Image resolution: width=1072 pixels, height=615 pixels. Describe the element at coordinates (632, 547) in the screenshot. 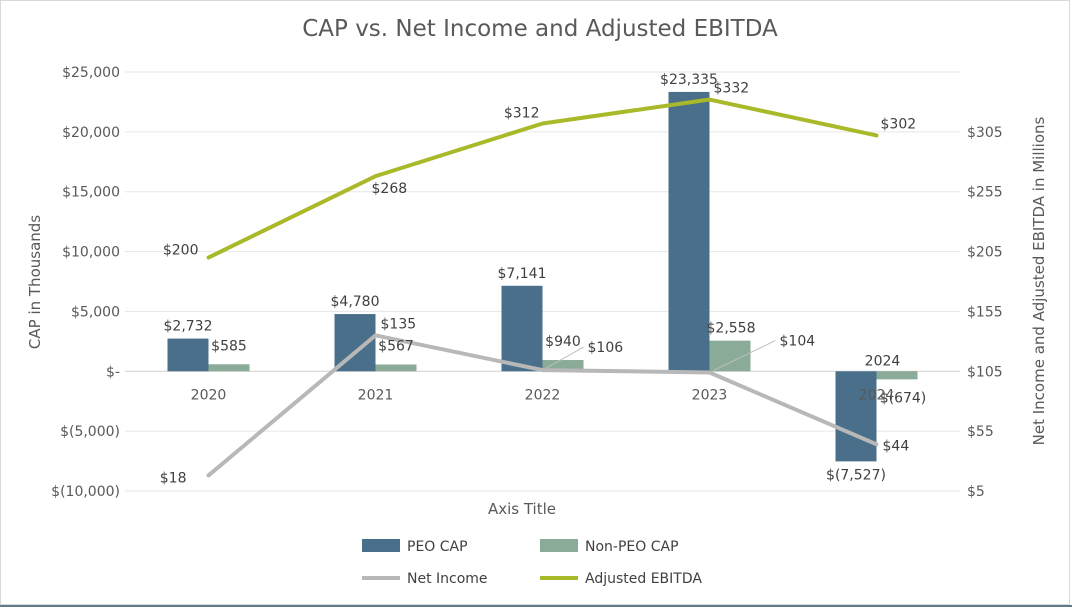

I see `legend-label: Non-PEO CAP` at that location.